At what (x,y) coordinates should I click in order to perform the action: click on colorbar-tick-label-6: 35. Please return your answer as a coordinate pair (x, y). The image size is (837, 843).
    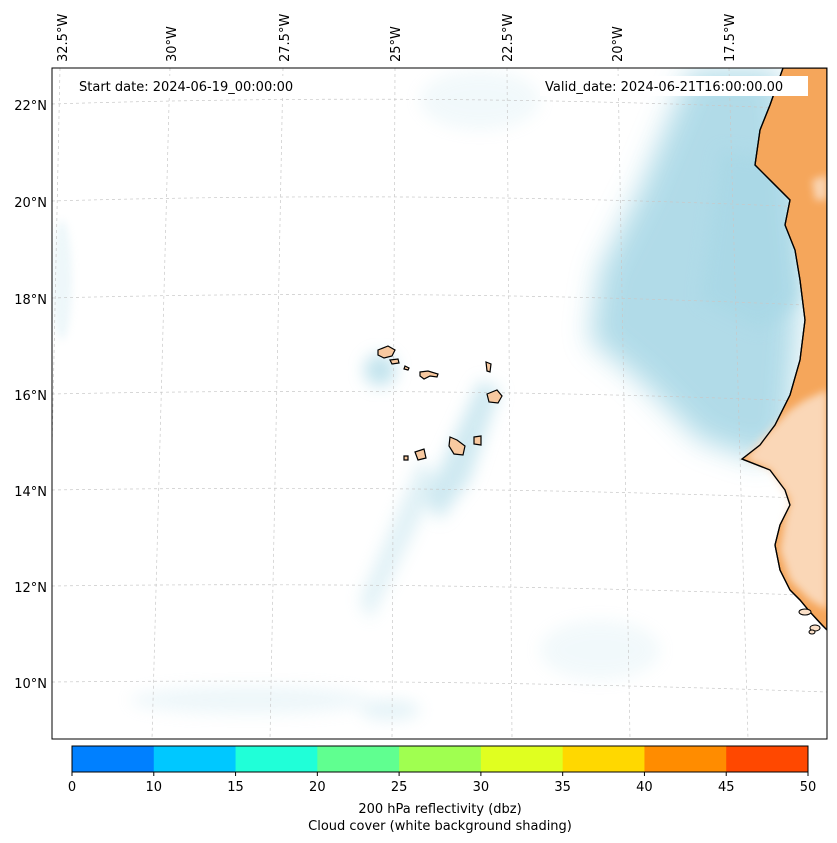
    Looking at the image, I should click on (562, 787).